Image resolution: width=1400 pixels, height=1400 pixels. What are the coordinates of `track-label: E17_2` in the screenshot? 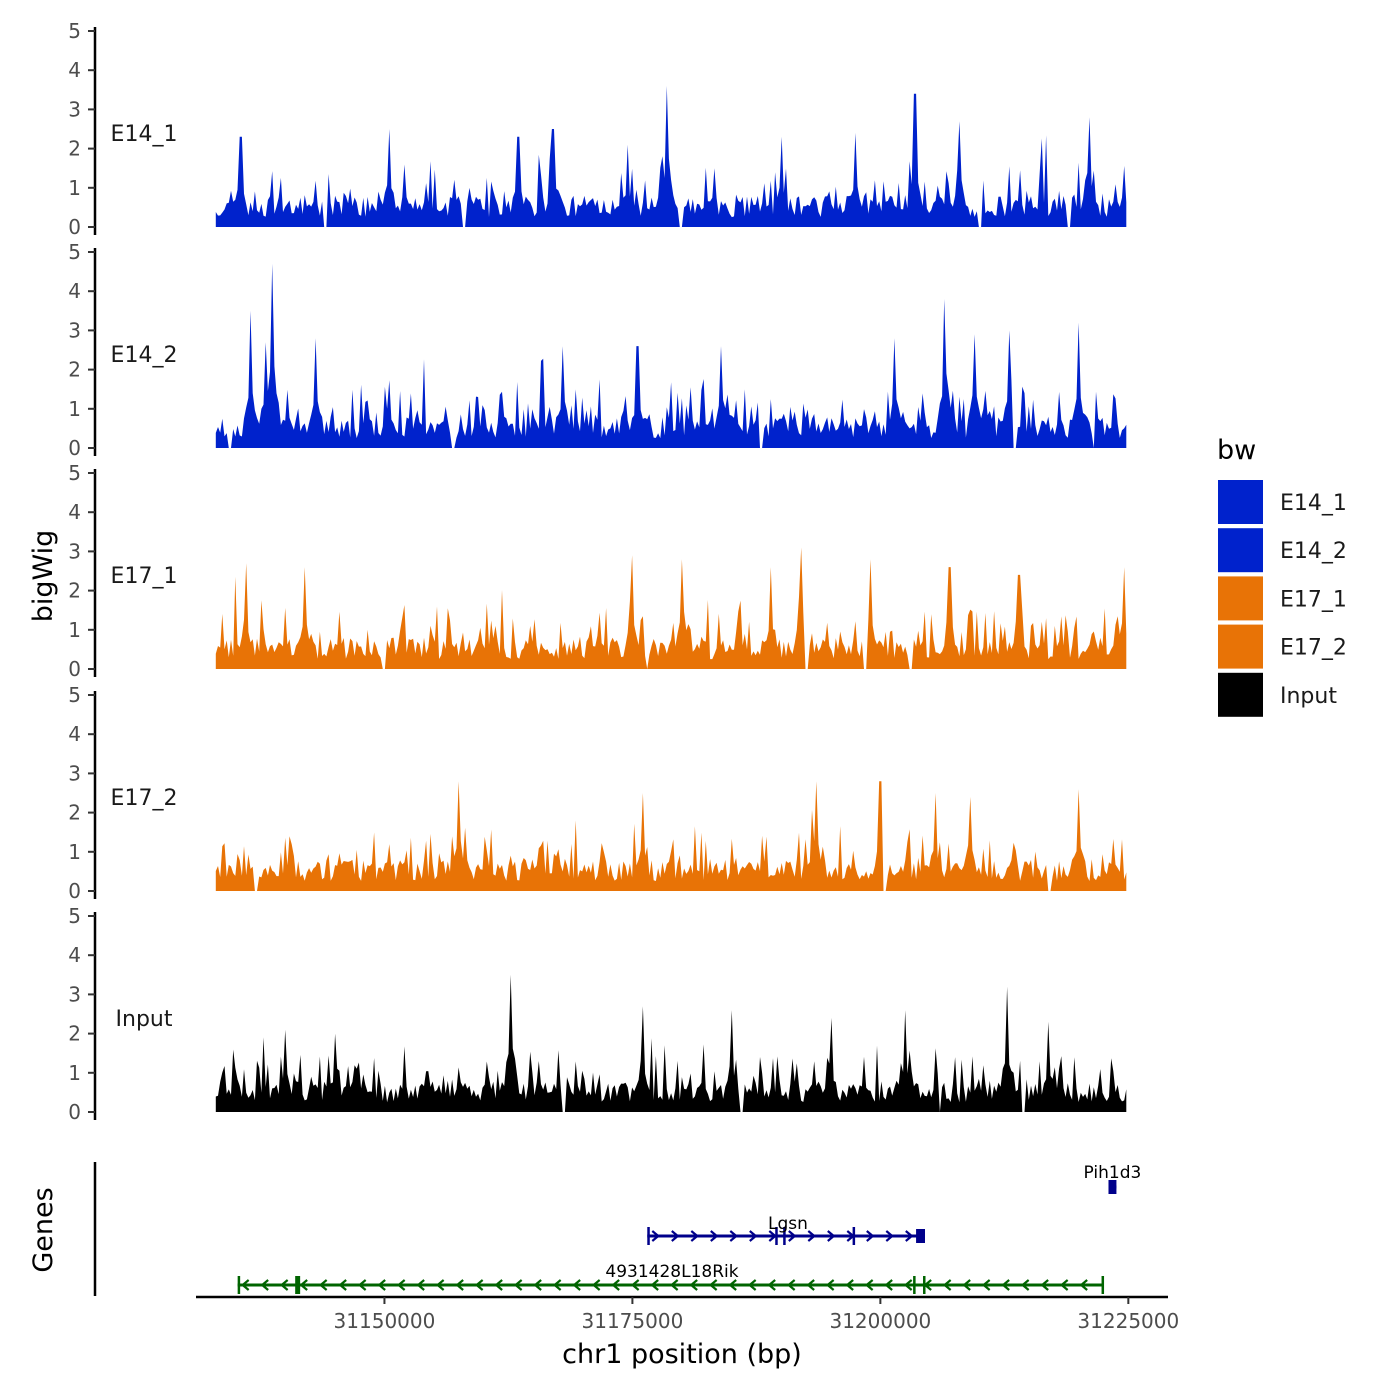 It's located at (144, 798).